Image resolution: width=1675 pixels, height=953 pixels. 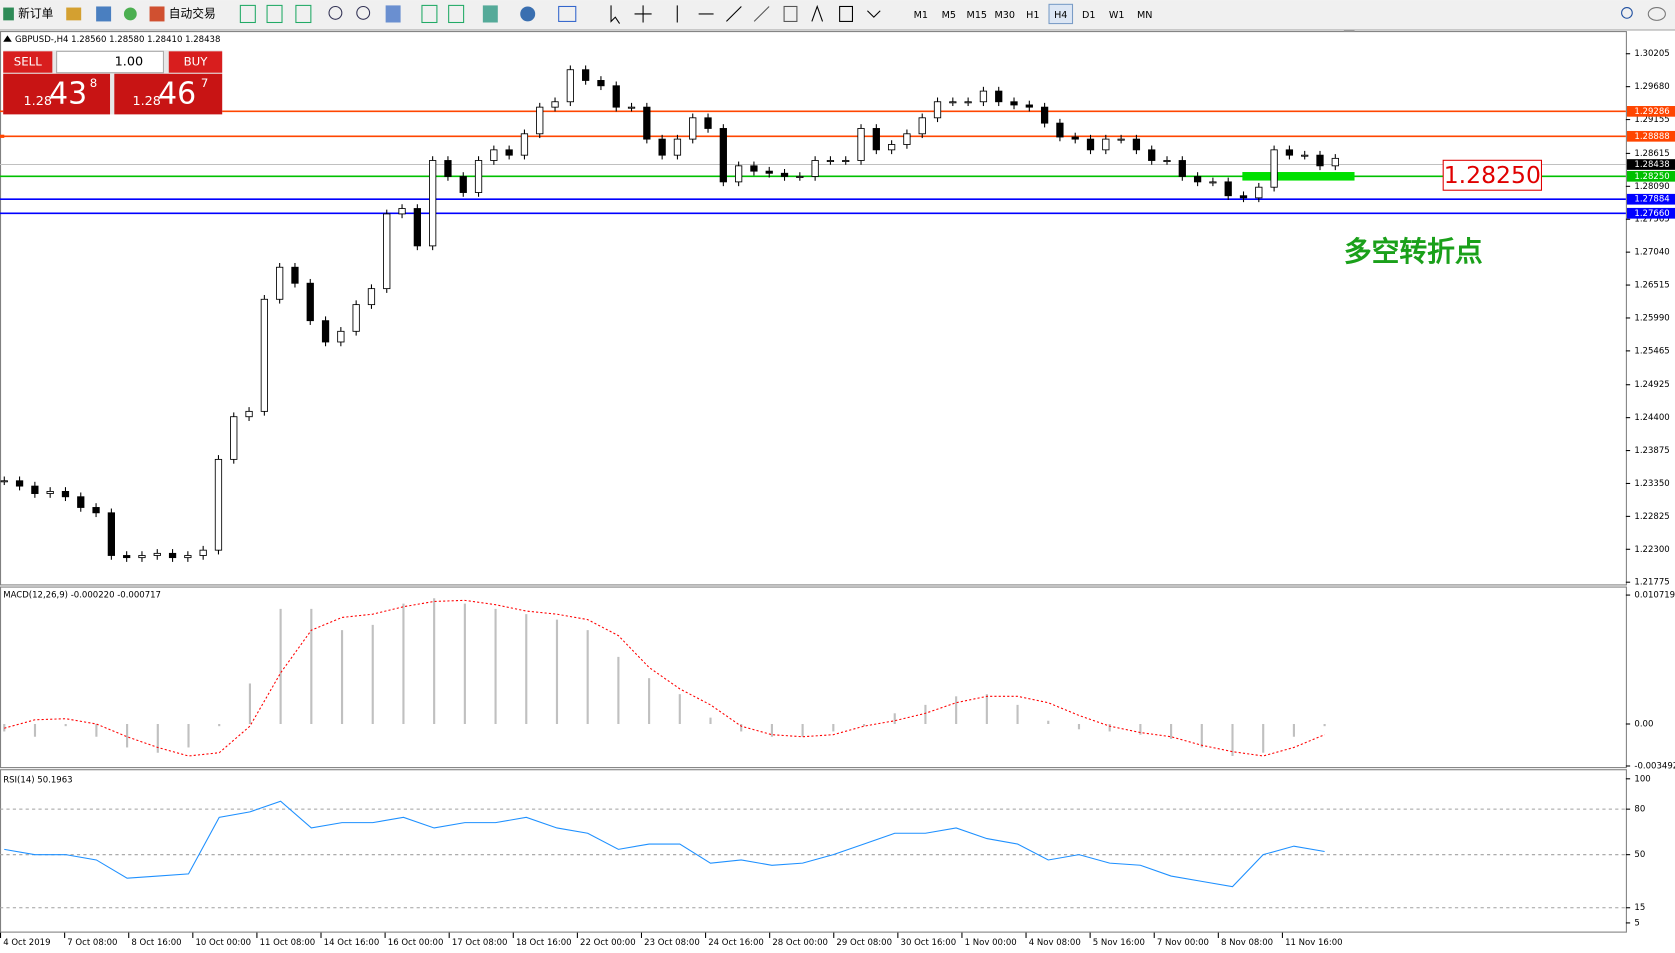 I want to click on timeframe: MN, so click(x=1144, y=15).